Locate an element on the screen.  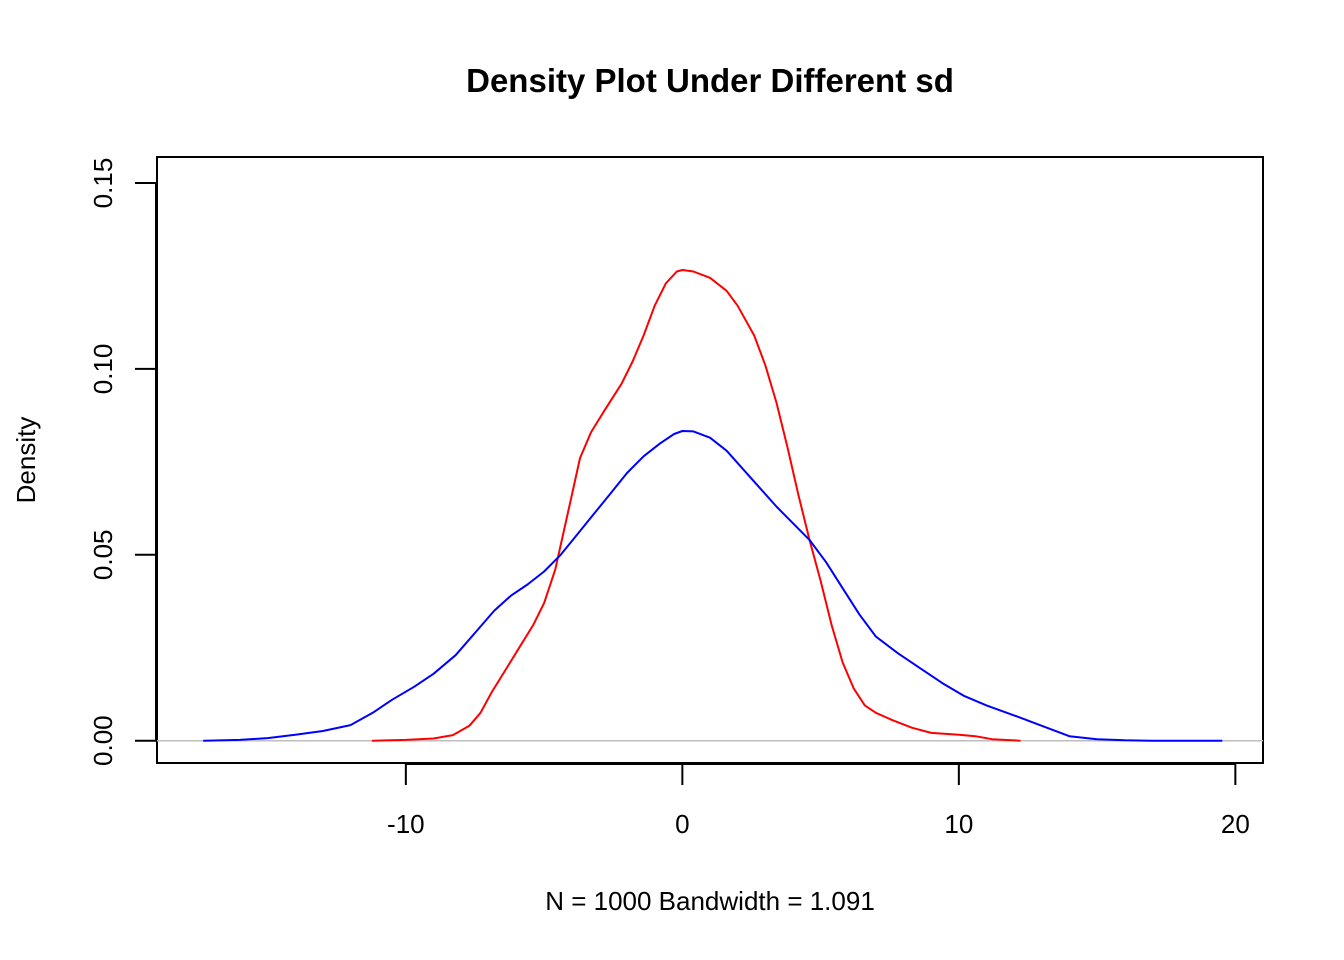
y-tick-label: 0.10 is located at coordinates (103, 369).